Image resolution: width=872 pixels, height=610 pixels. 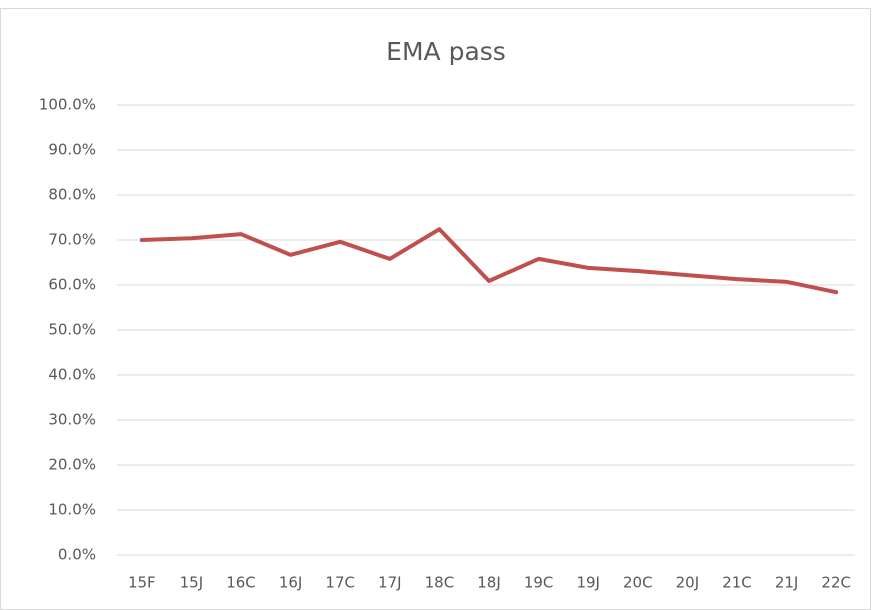 What do you see at coordinates (72, 420) in the screenshot?
I see `y-tick-label: 30.0%` at bounding box center [72, 420].